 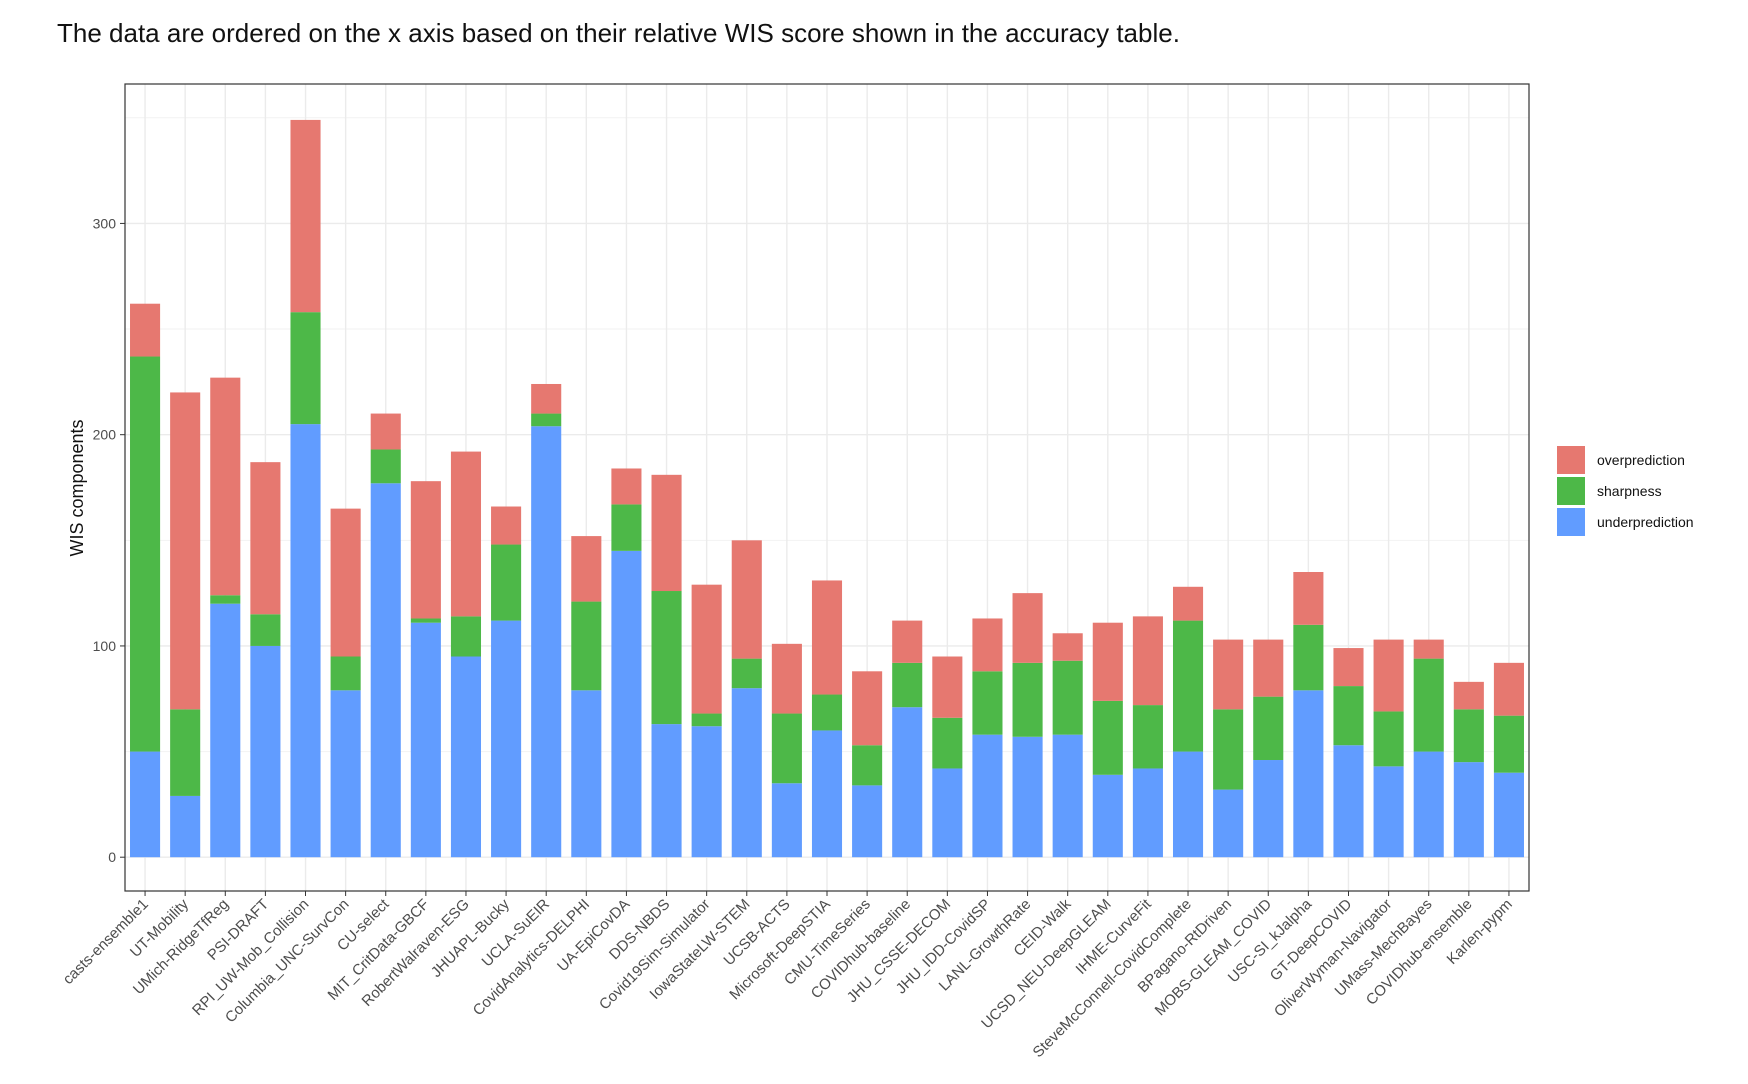 What do you see at coordinates (105, 223) in the screenshot?
I see `y-tick-label: 300` at bounding box center [105, 223].